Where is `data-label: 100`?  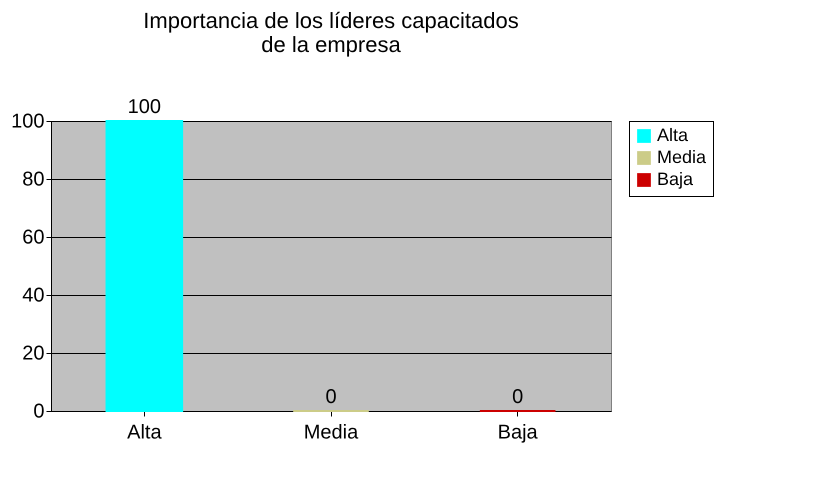 data-label: 100 is located at coordinates (145, 107).